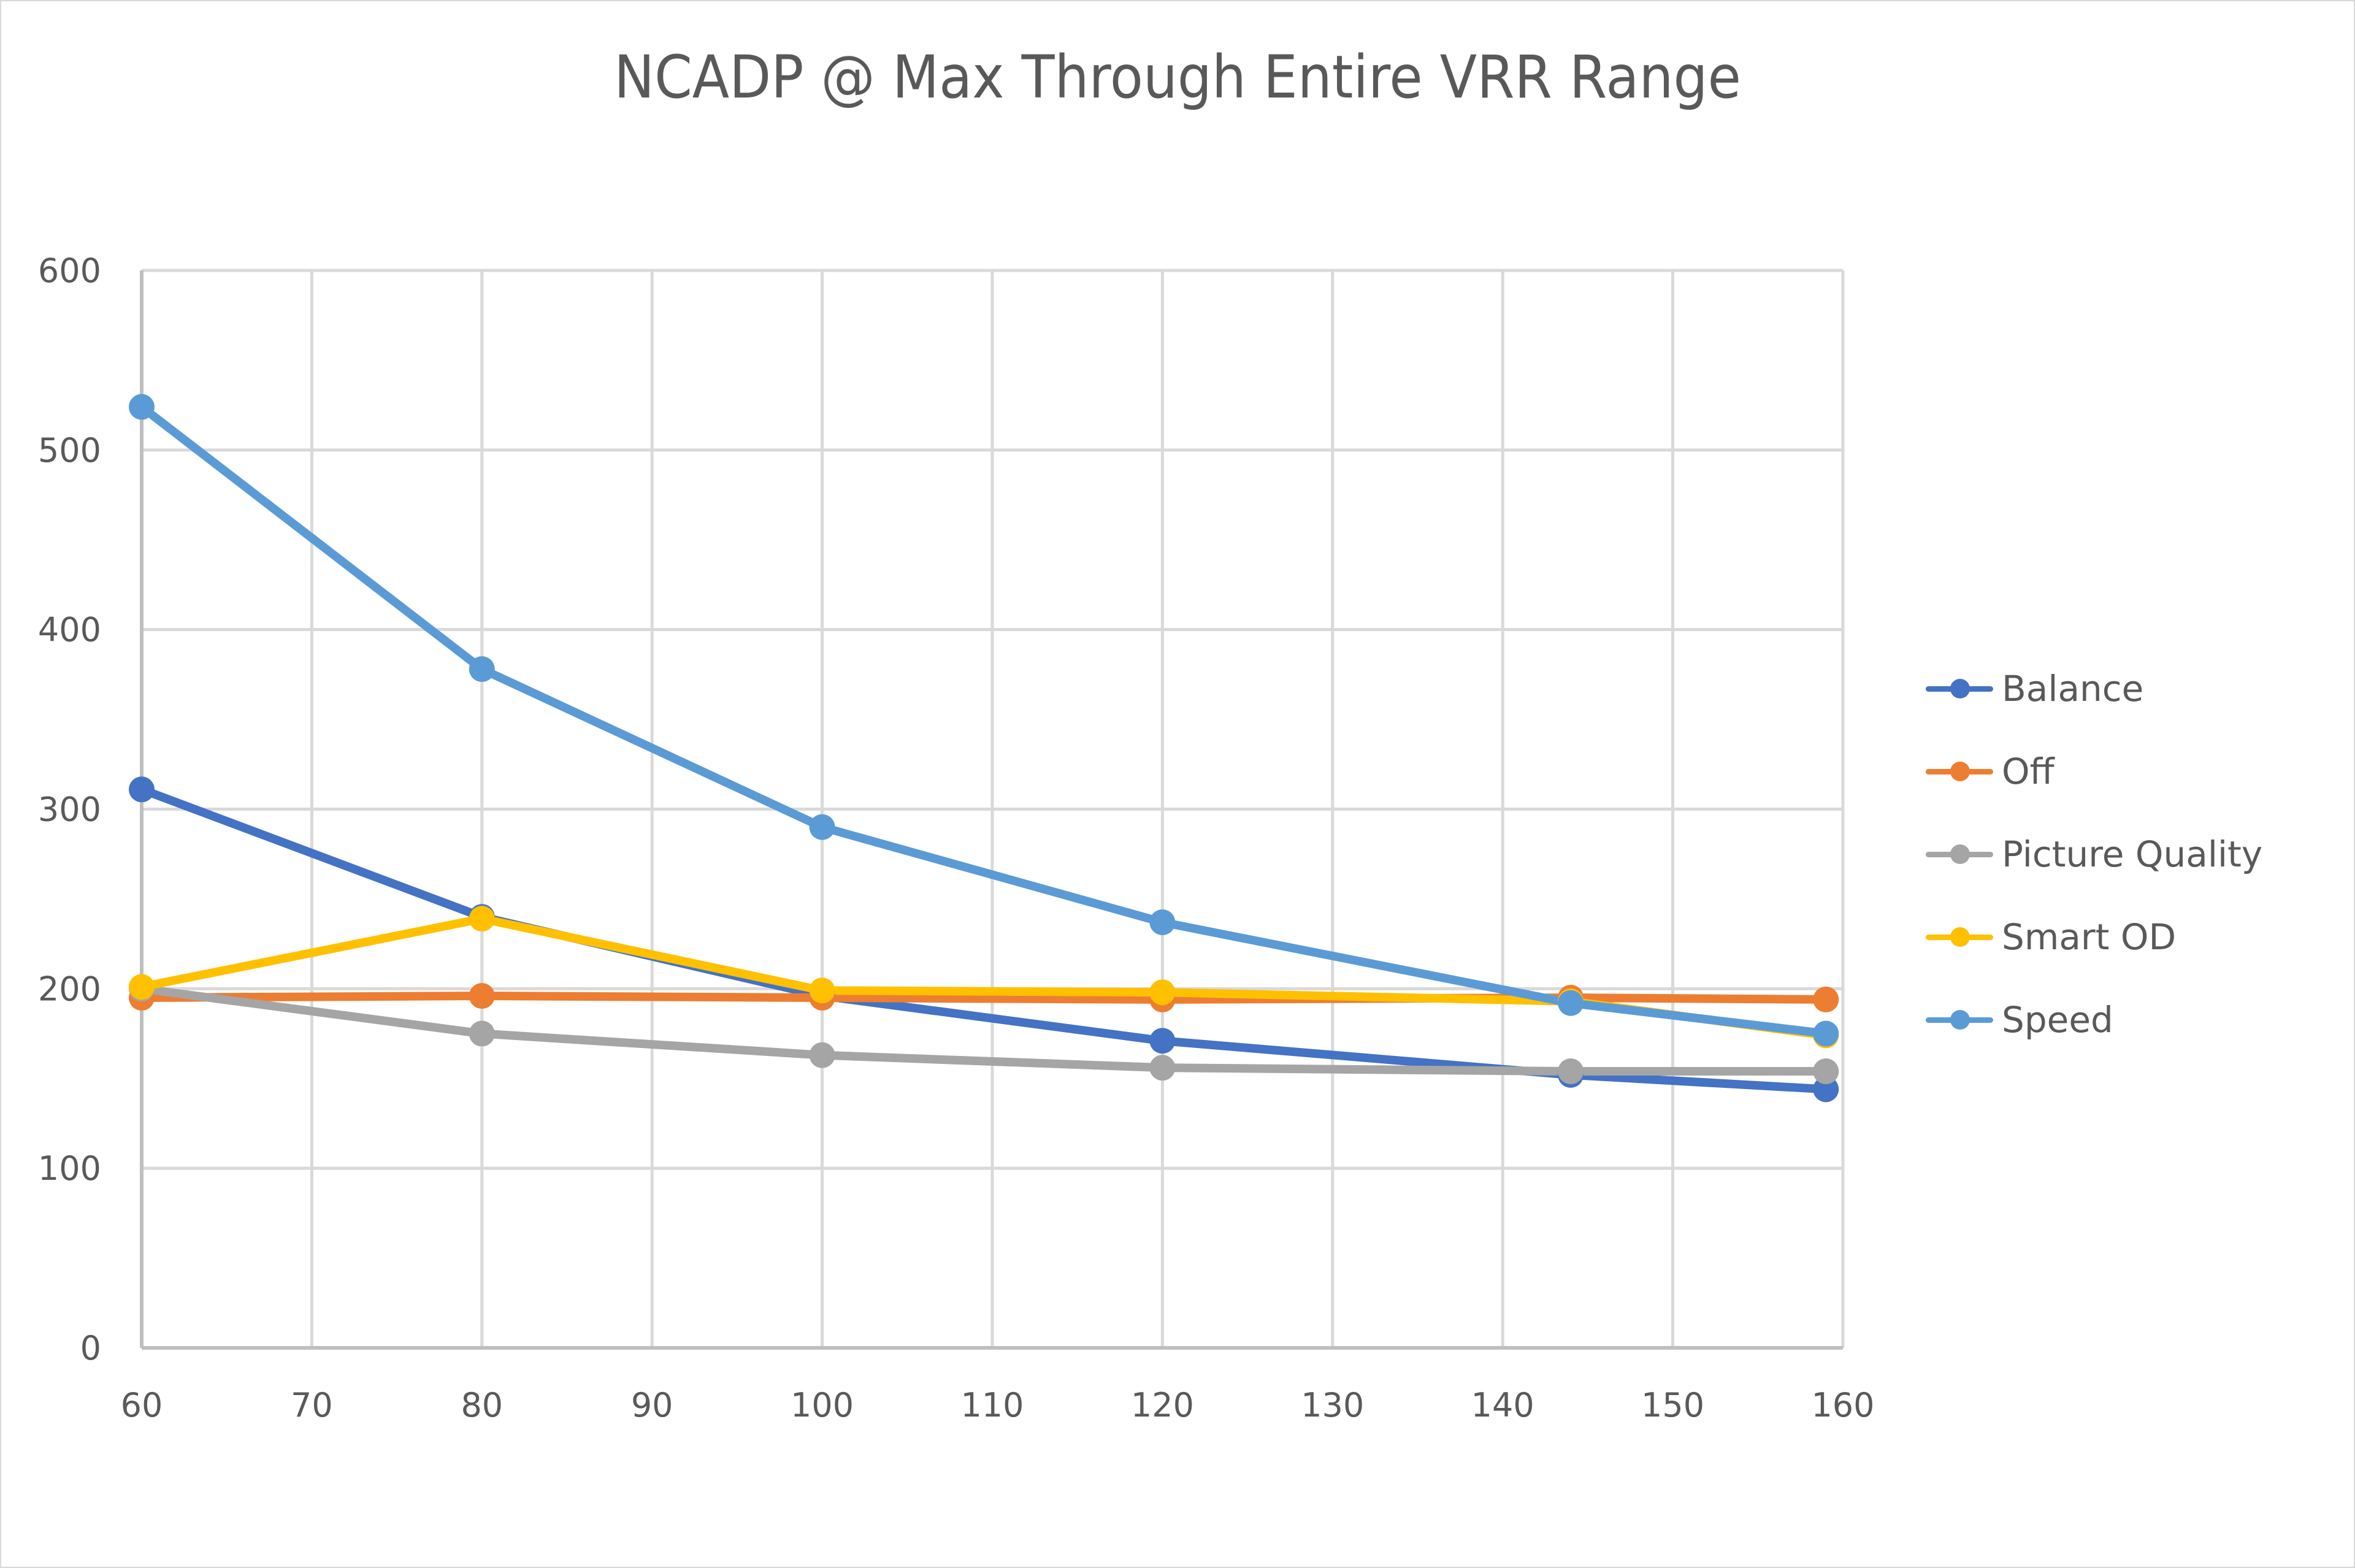 This screenshot has width=2355, height=1568. Describe the element at coordinates (2132, 854) in the screenshot. I see `legend-label: Picture Quality` at that location.